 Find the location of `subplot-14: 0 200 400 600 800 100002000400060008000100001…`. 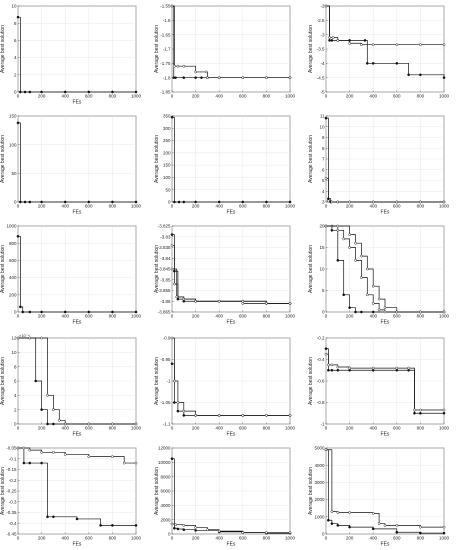

subplot-14: 0 200 400 600 800 100002000400060008000100001… is located at coordinates (225, 497).